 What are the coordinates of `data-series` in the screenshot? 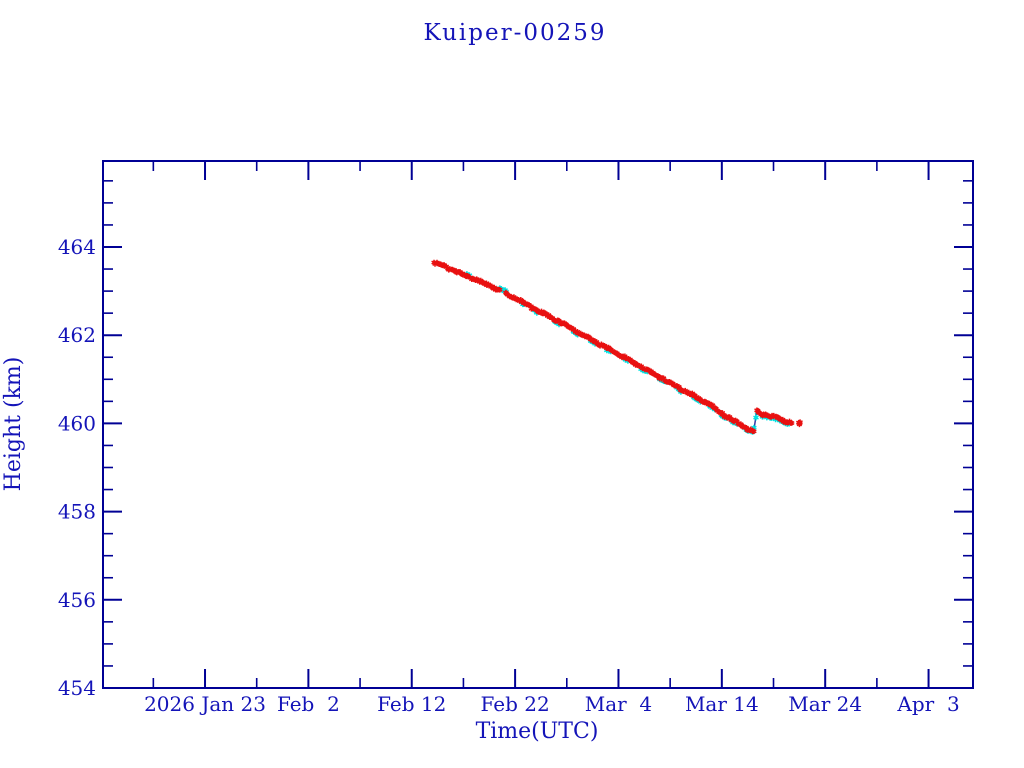 It's located at (617, 347).